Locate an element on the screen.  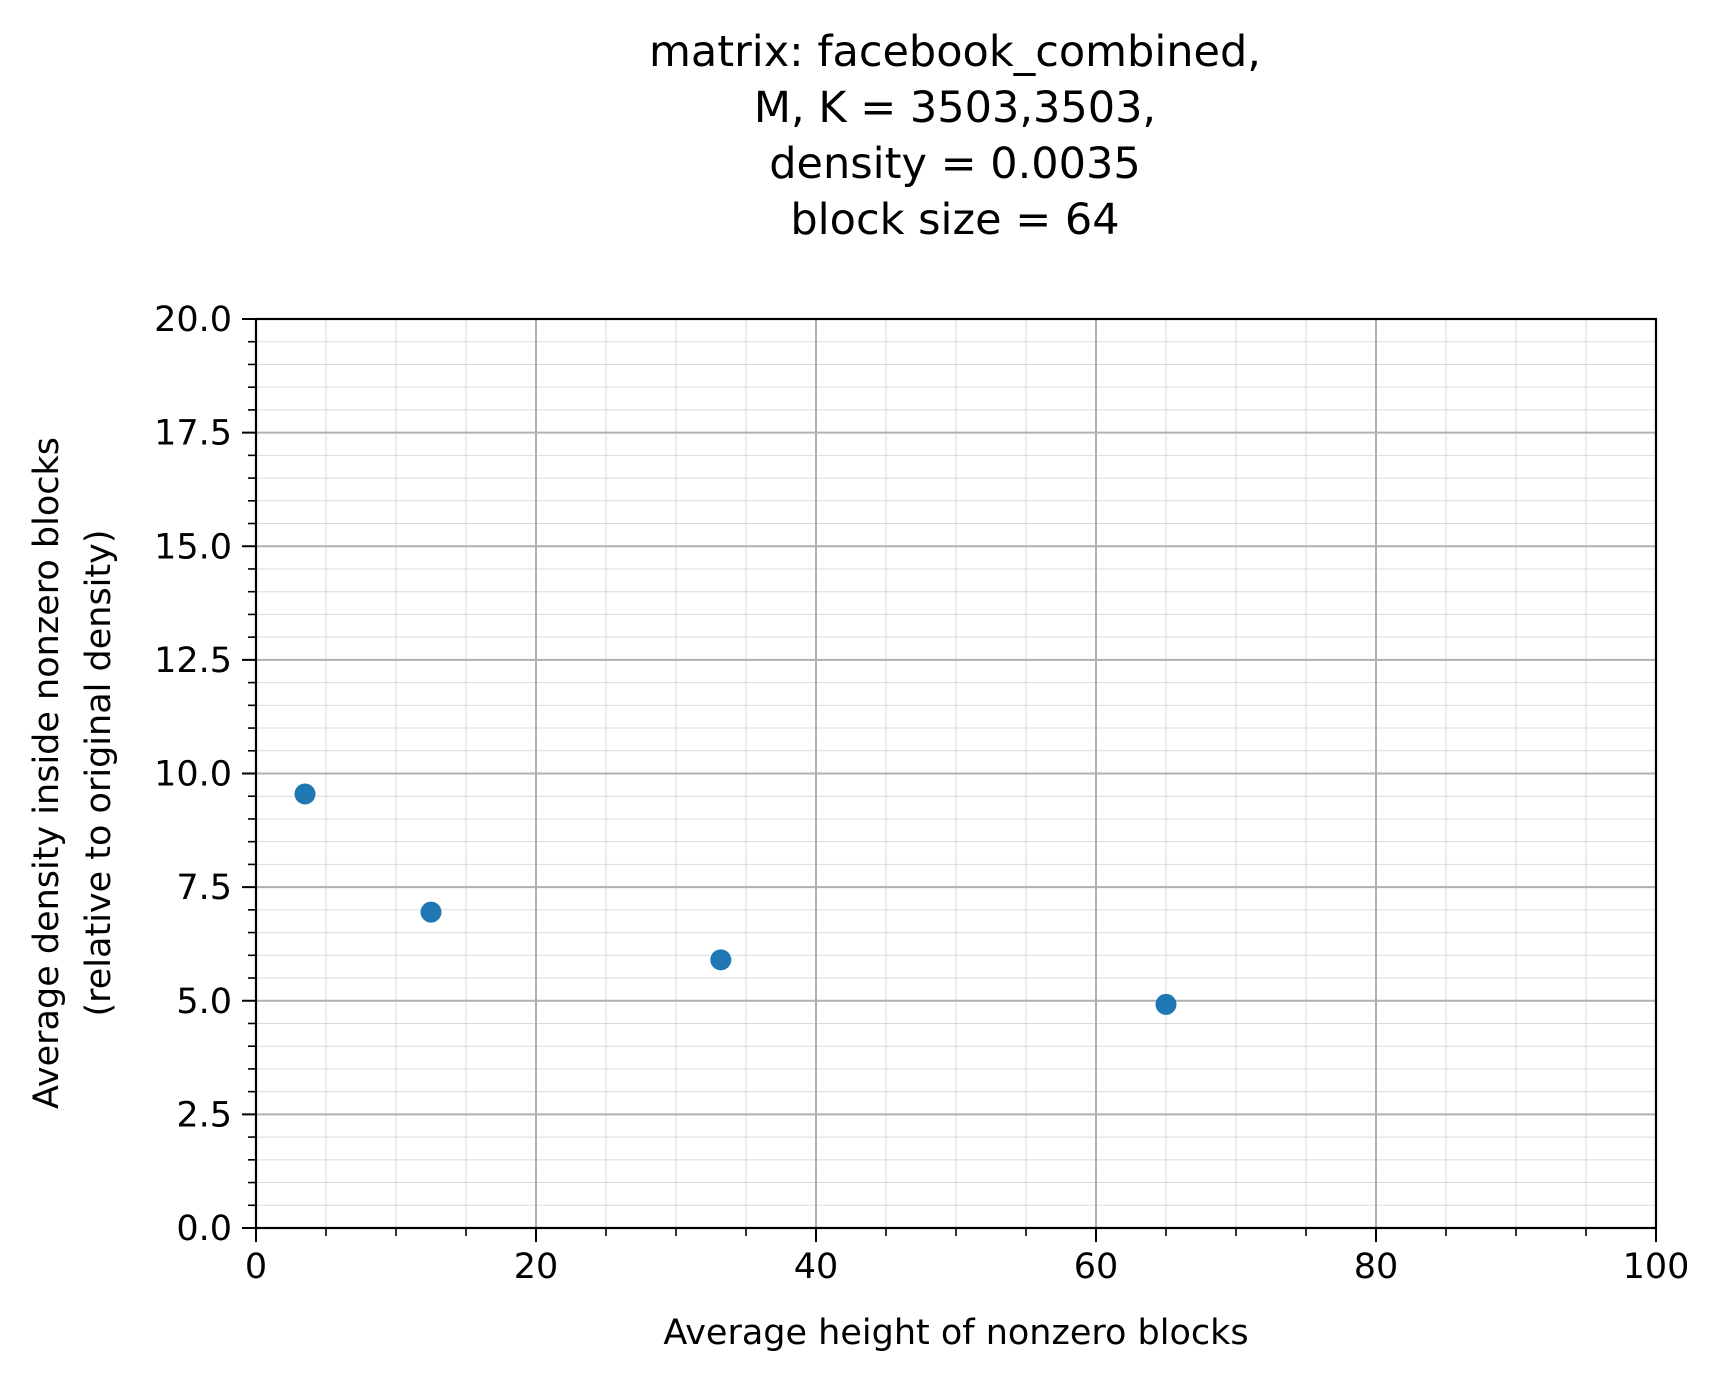
y-tick-label: 15.0 is located at coordinates (193, 547).